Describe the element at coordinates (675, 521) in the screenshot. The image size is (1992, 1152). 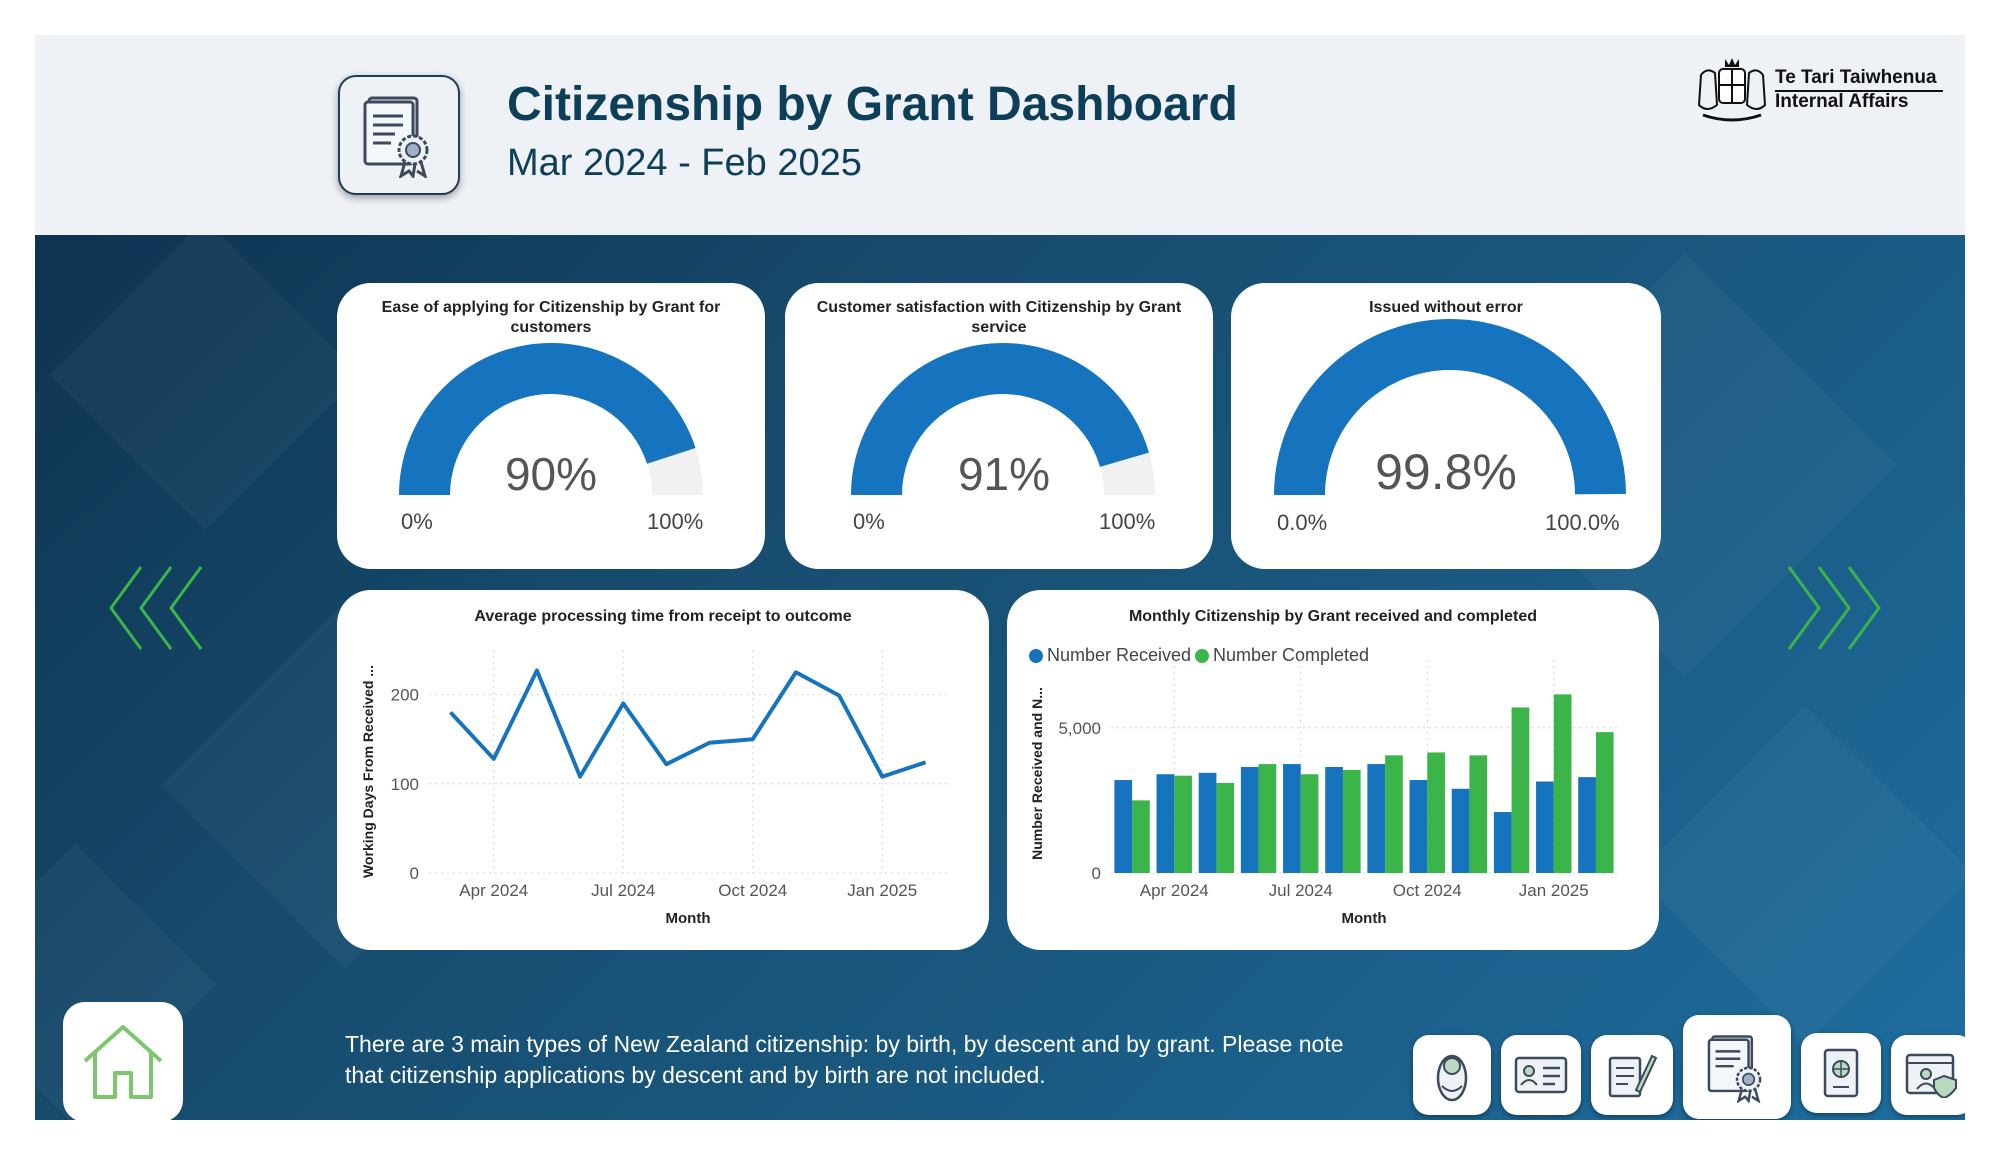
I see `gauge-max-label: 100%` at that location.